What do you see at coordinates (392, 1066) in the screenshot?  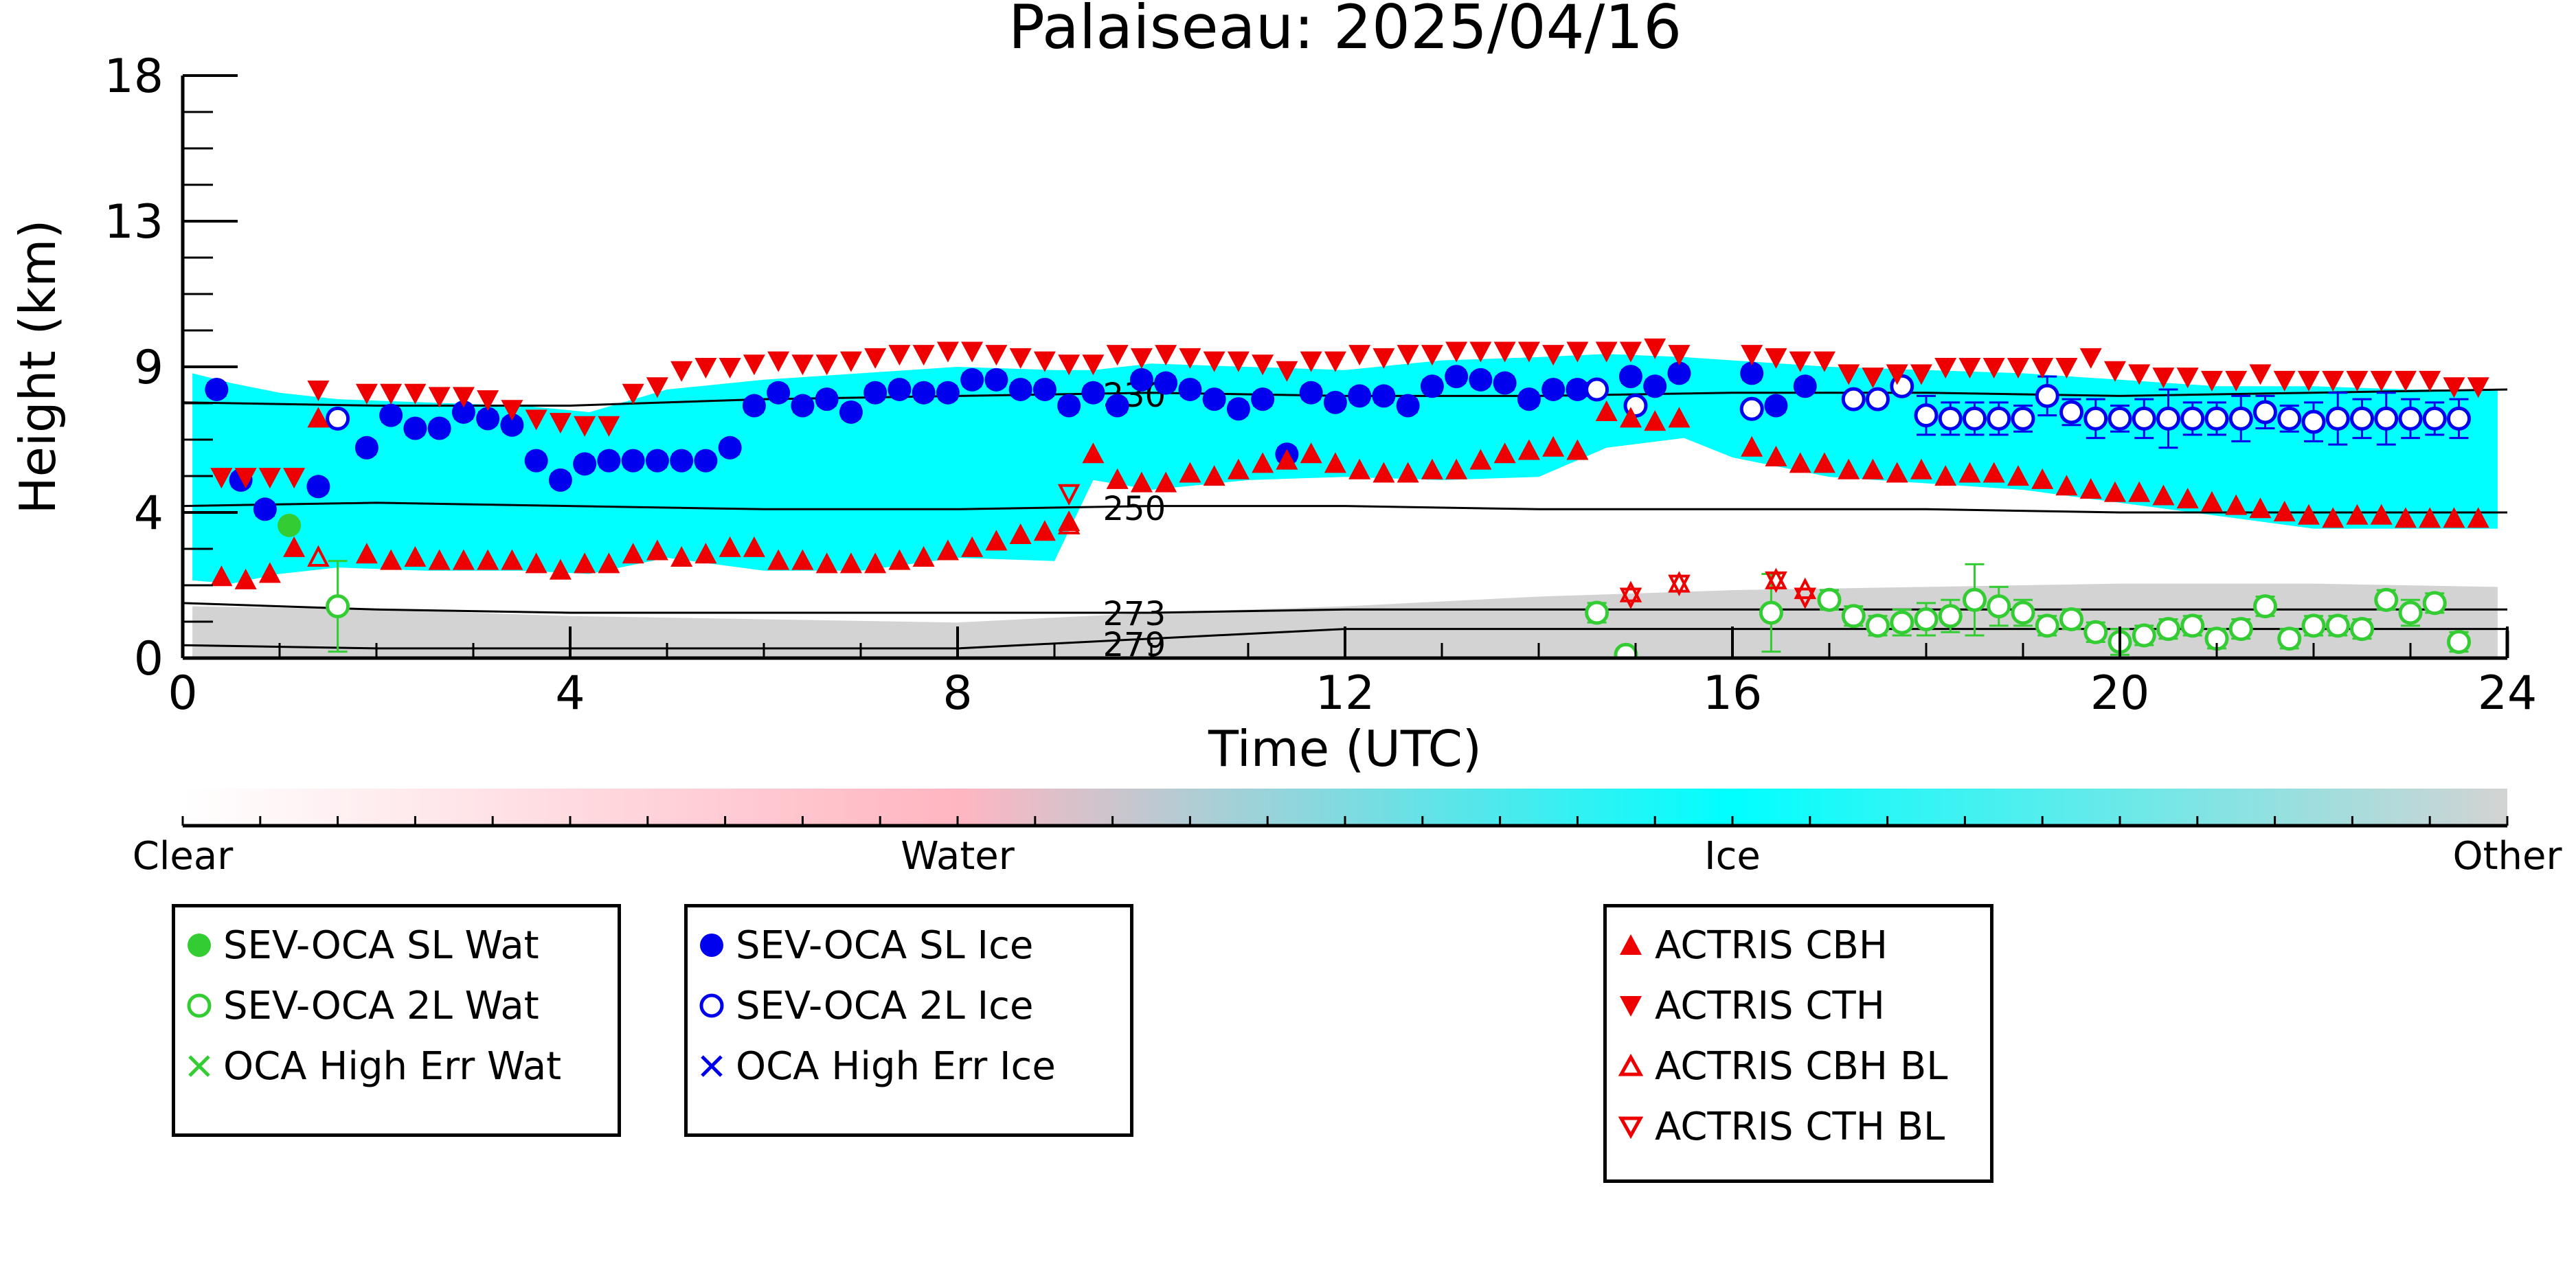 I see `legend-label: OCA High Err Wat` at bounding box center [392, 1066].